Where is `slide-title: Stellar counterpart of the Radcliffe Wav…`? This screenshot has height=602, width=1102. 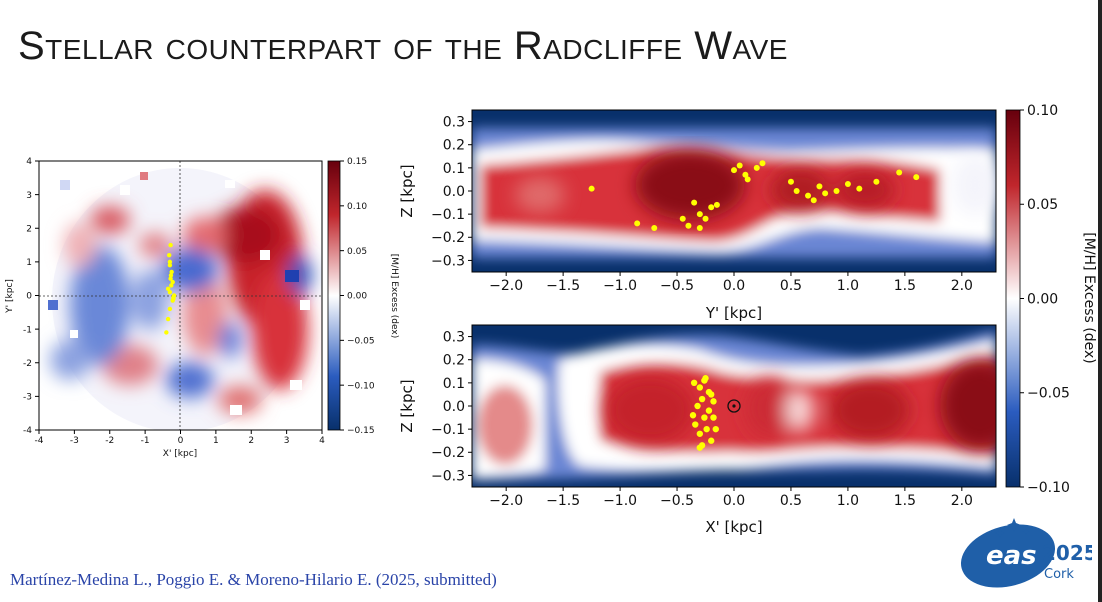
slide-title: Stellar counterpart of the Radcliffe Wav… is located at coordinates (403, 46).